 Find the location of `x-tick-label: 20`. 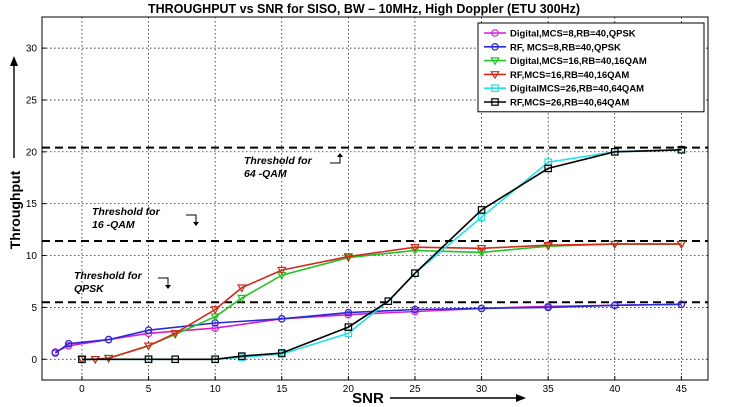

x-tick-label: 20 is located at coordinates (349, 389).